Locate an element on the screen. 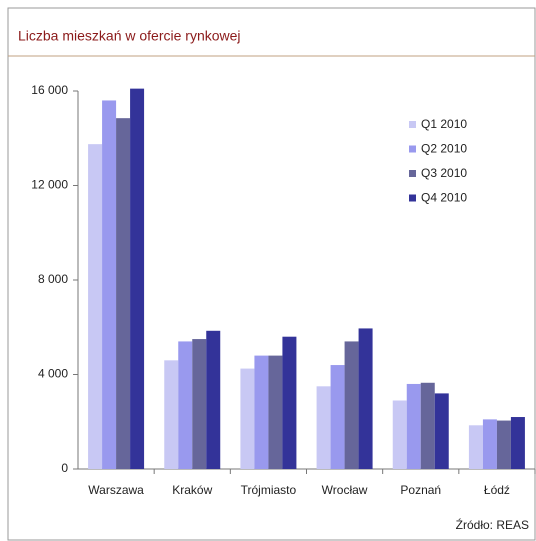 The height and width of the screenshot is (541, 536). source: Źródło: REAS is located at coordinates (492, 524).